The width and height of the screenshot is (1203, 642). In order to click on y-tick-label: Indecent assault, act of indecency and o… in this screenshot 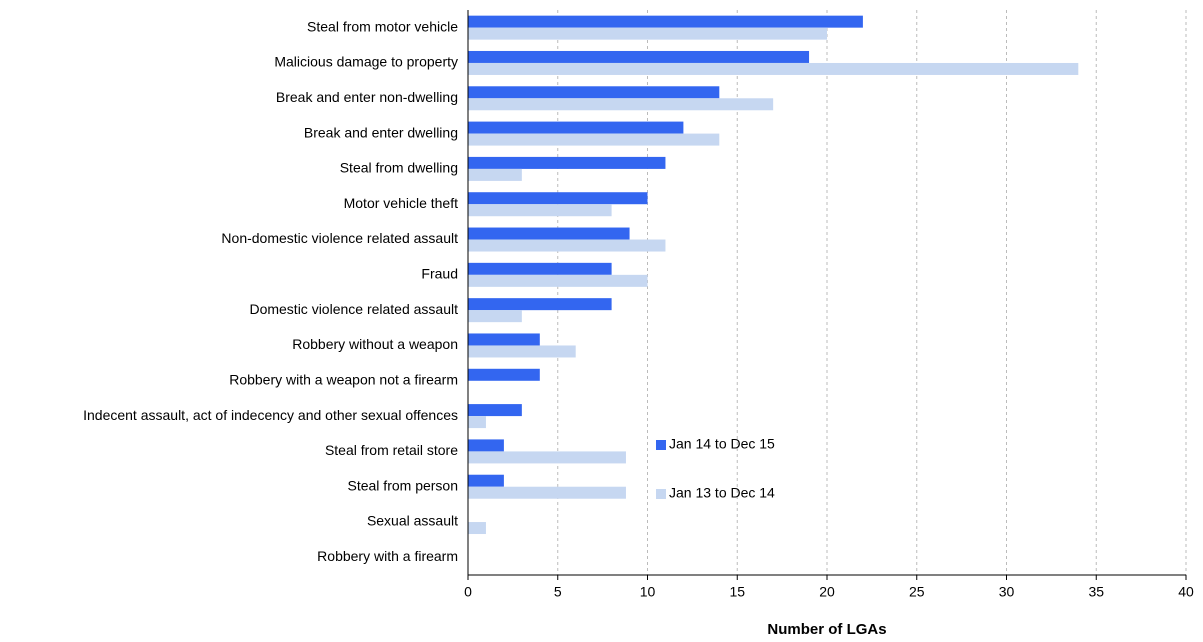, I will do `click(270, 415)`.